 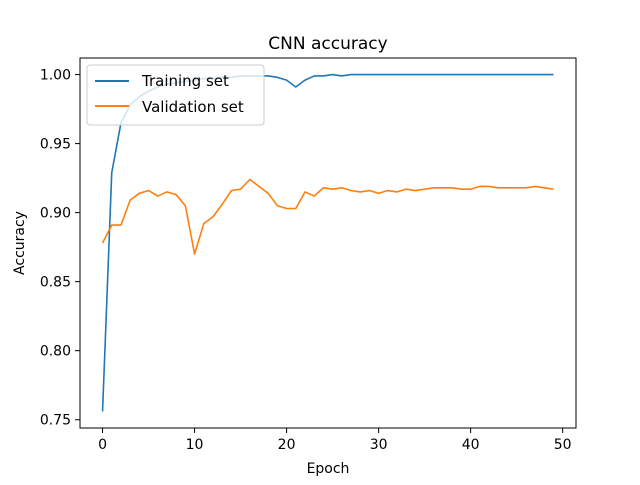 I want to click on y-tick-label: 0.80, so click(x=55, y=352).